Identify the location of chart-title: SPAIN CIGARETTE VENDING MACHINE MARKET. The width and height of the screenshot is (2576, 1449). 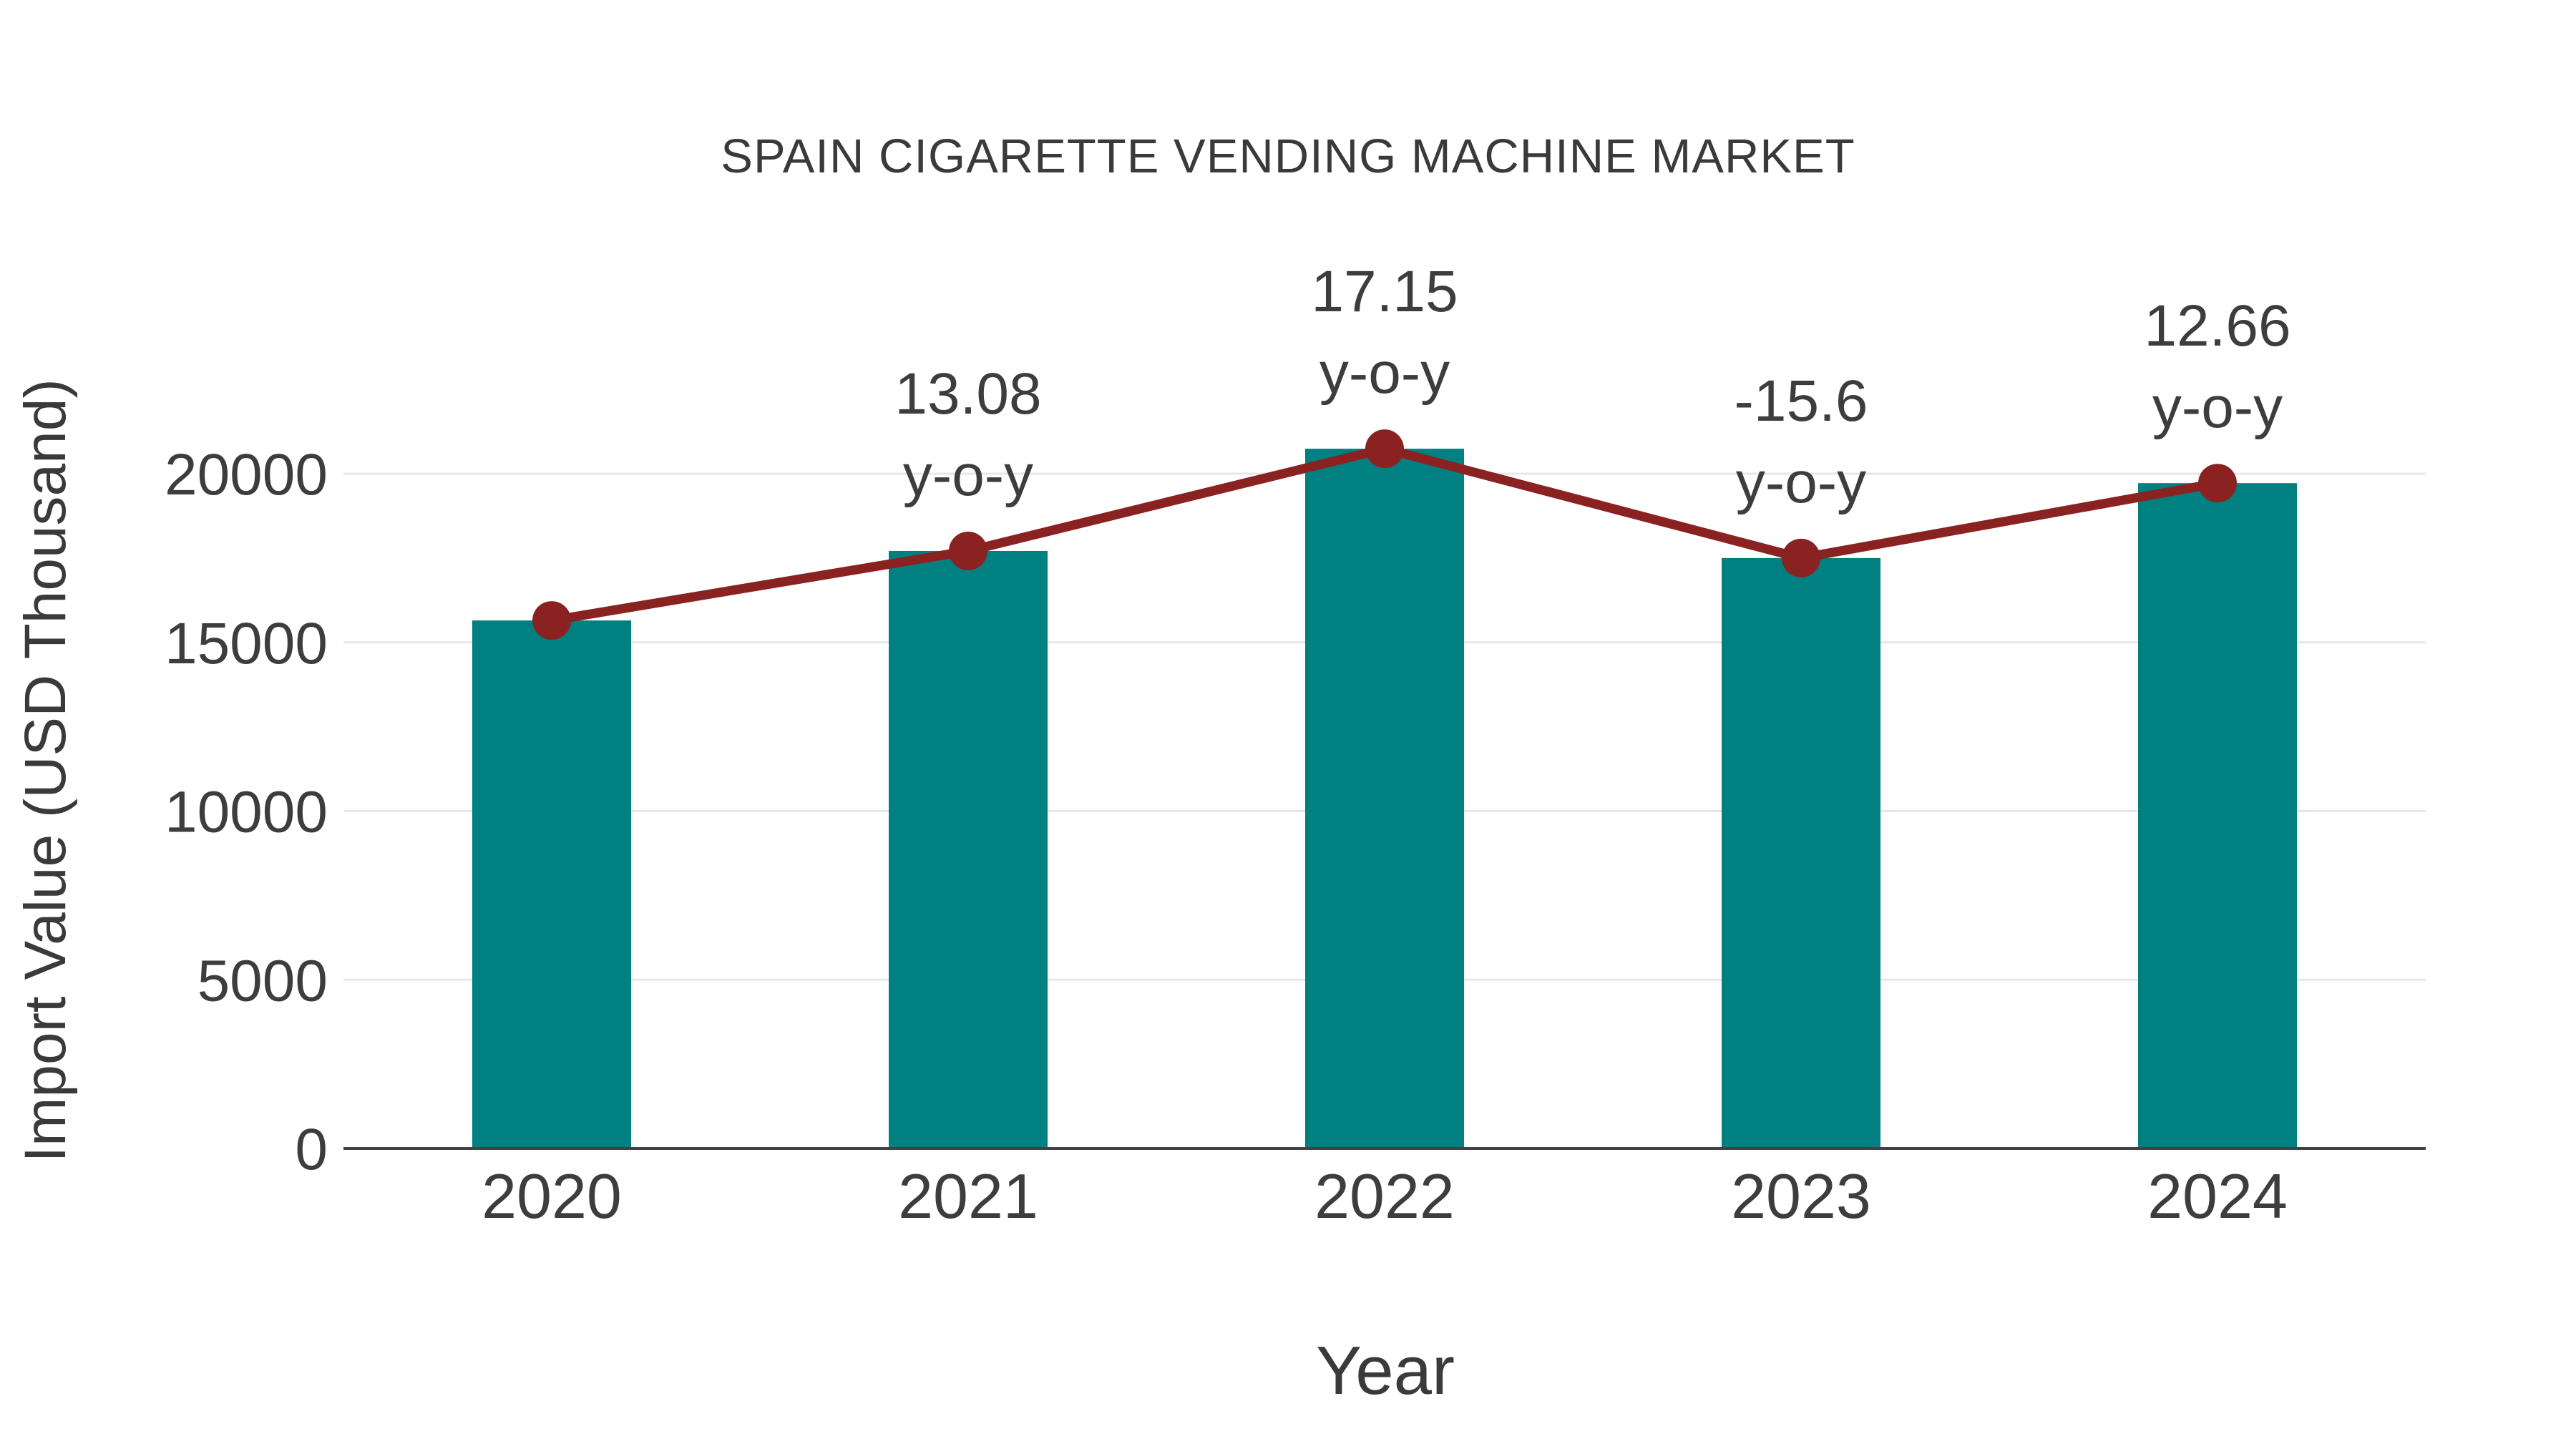
(1288, 156).